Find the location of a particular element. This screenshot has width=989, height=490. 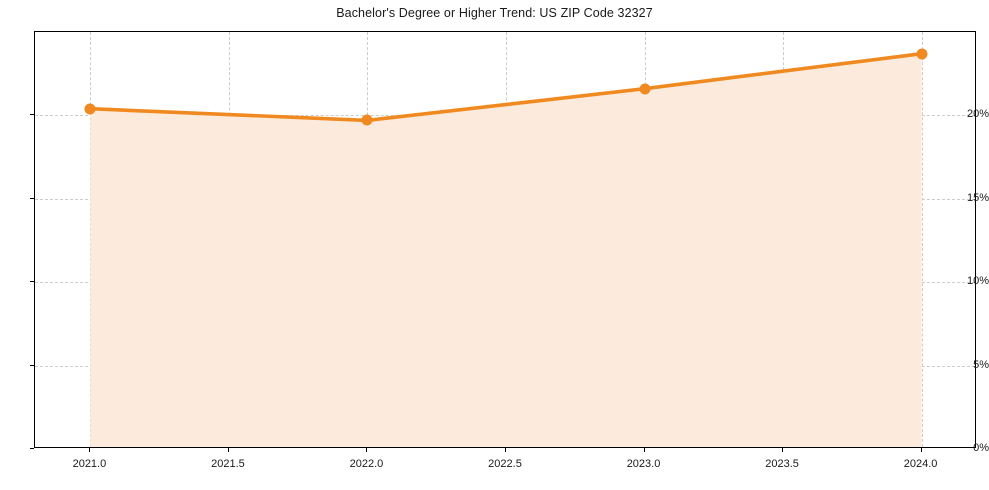

trend-line is located at coordinates (506, 87).